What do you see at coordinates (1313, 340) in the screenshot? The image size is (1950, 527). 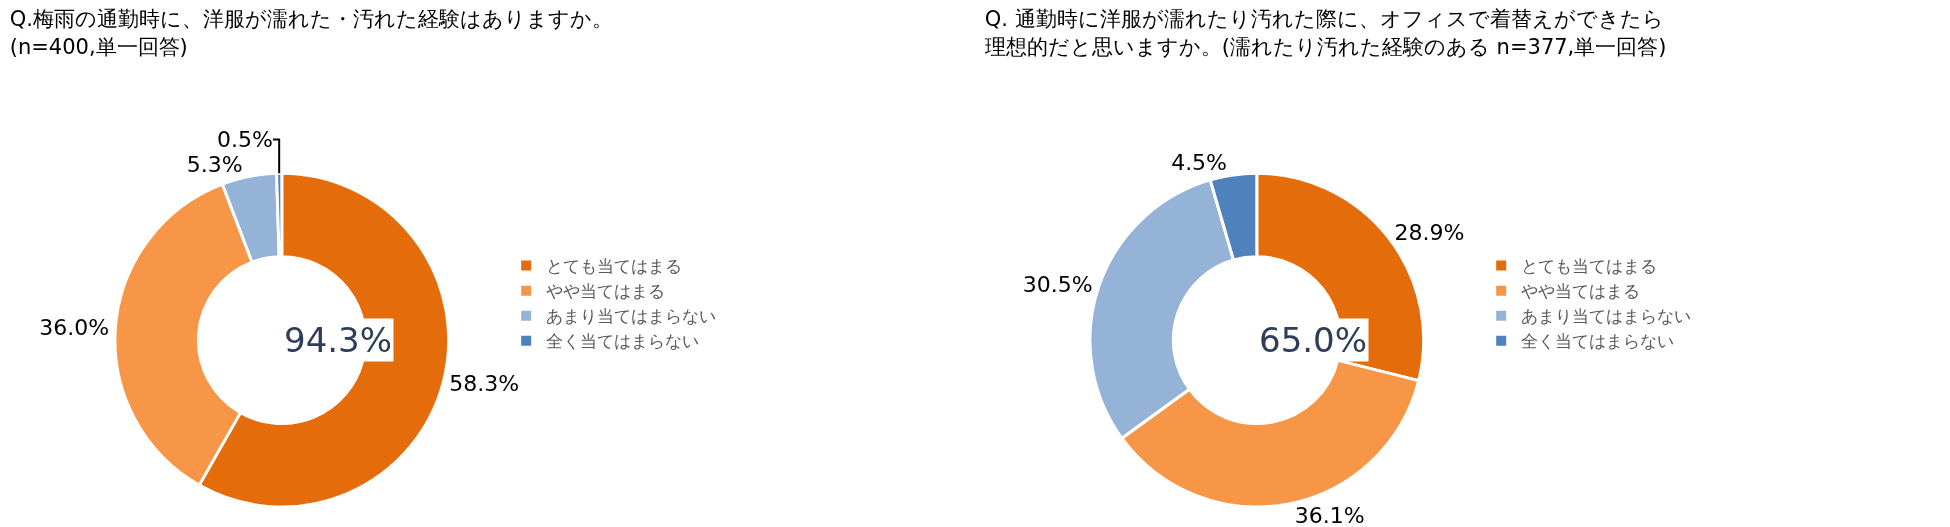 I see `text: 65.0%` at bounding box center [1313, 340].